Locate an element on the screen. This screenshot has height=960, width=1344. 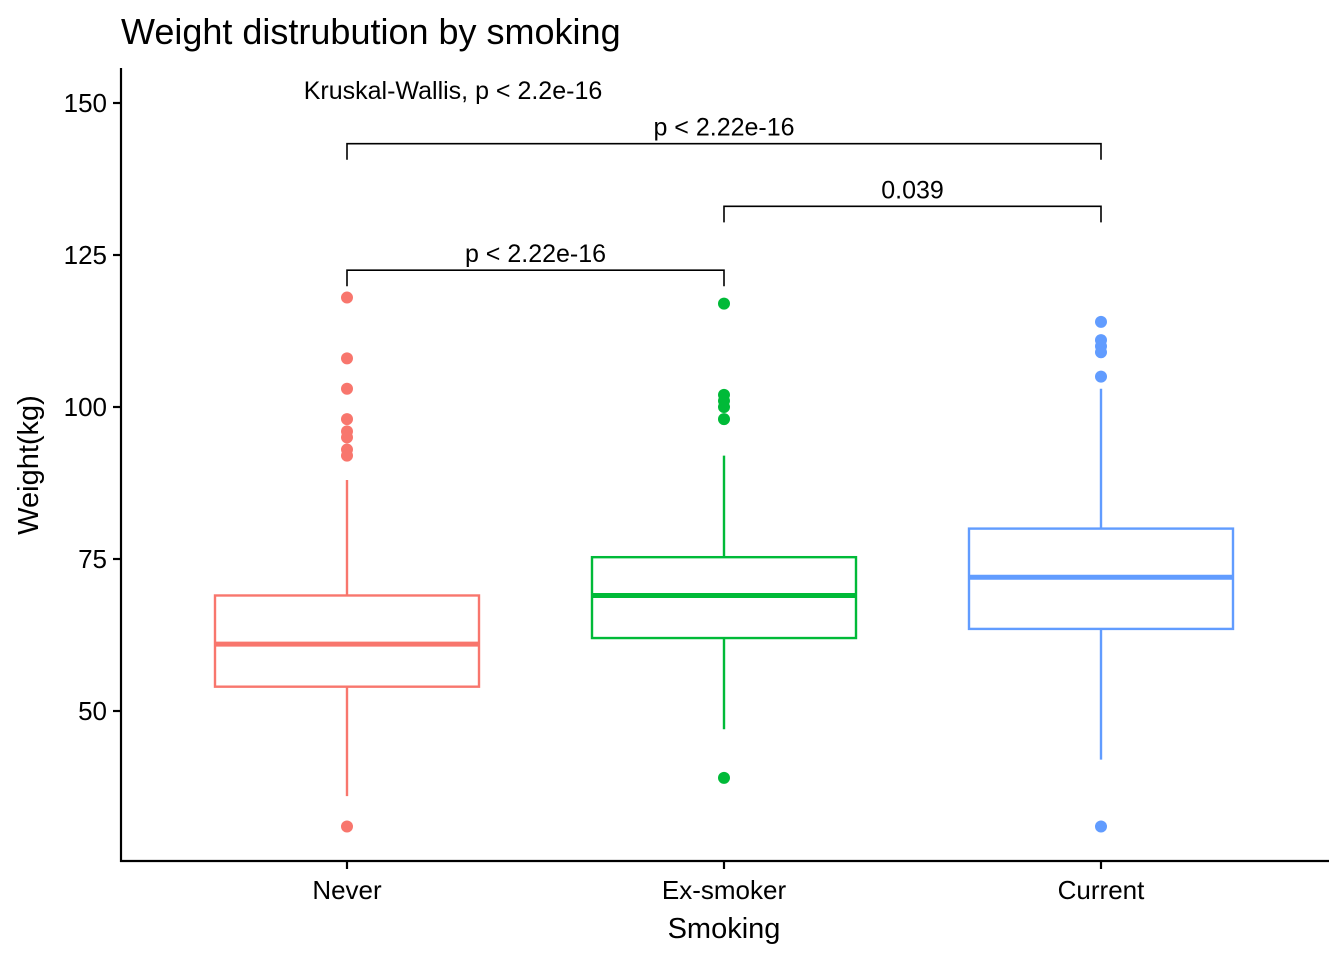
y-tick-label: 50 is located at coordinates (92, 711).